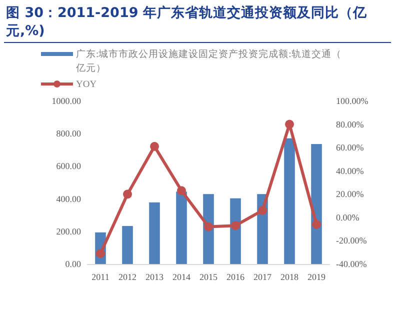  Describe the element at coordinates (86, 85) in the screenshot. I see `legend-label: YOY` at that location.